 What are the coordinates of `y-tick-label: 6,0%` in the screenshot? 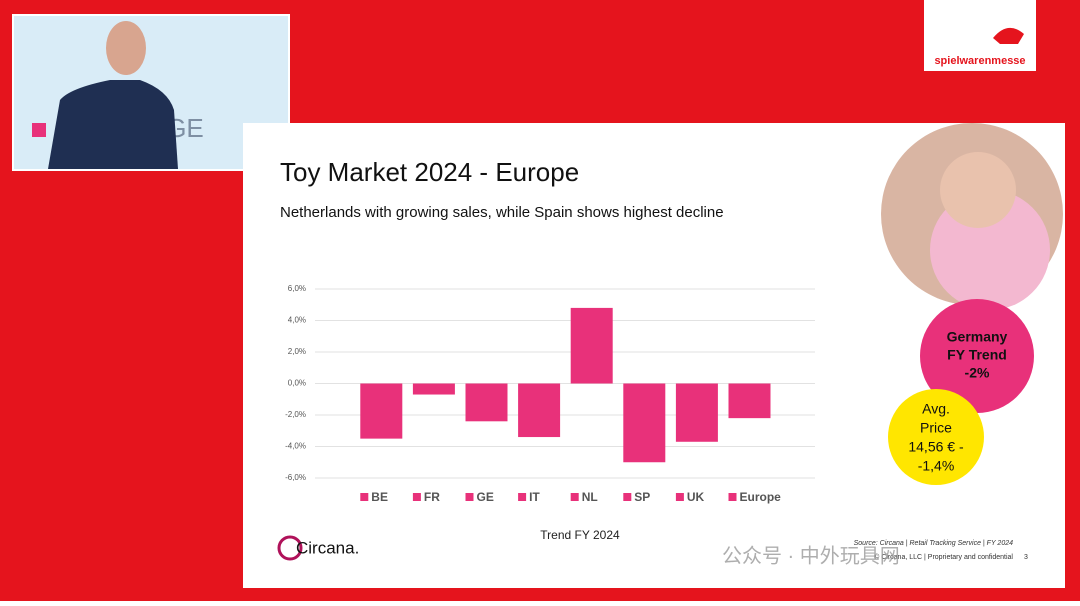 It's located at (297, 288).